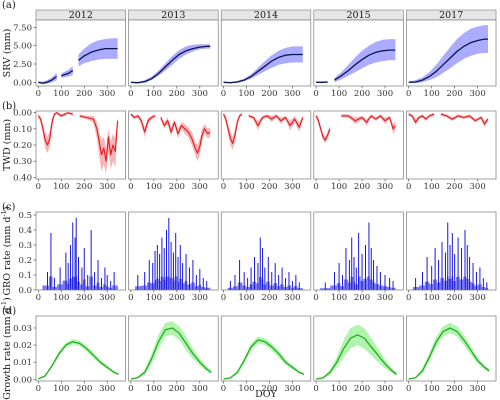 This screenshot has height=400, width=500. What do you see at coordinates (6, 250) in the screenshot?
I see `y-axis-label: GRO rate (mm d-1)` at bounding box center [6, 250].